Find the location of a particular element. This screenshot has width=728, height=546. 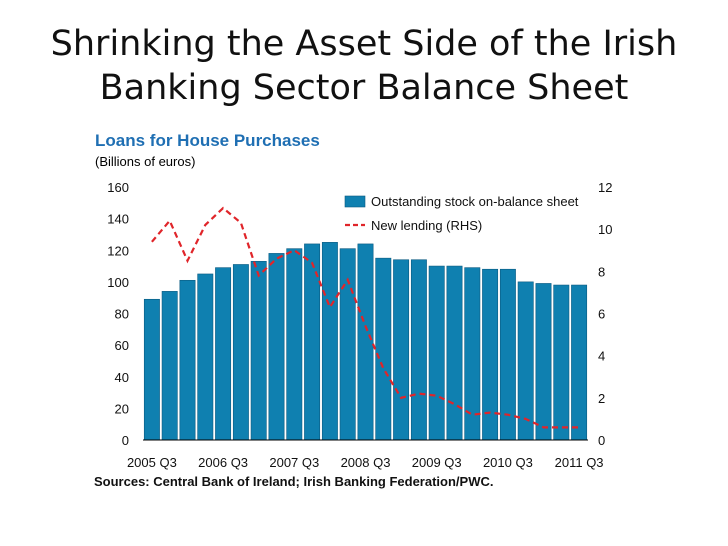

y-tick-label: 120 is located at coordinates (118, 250).